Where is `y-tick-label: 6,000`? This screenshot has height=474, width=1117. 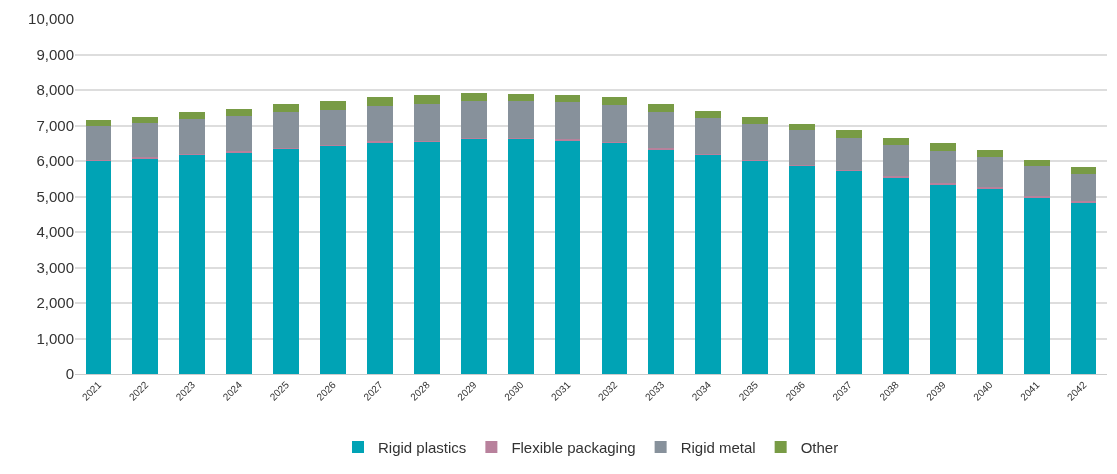 y-tick-label: 6,000 is located at coordinates (55, 161).